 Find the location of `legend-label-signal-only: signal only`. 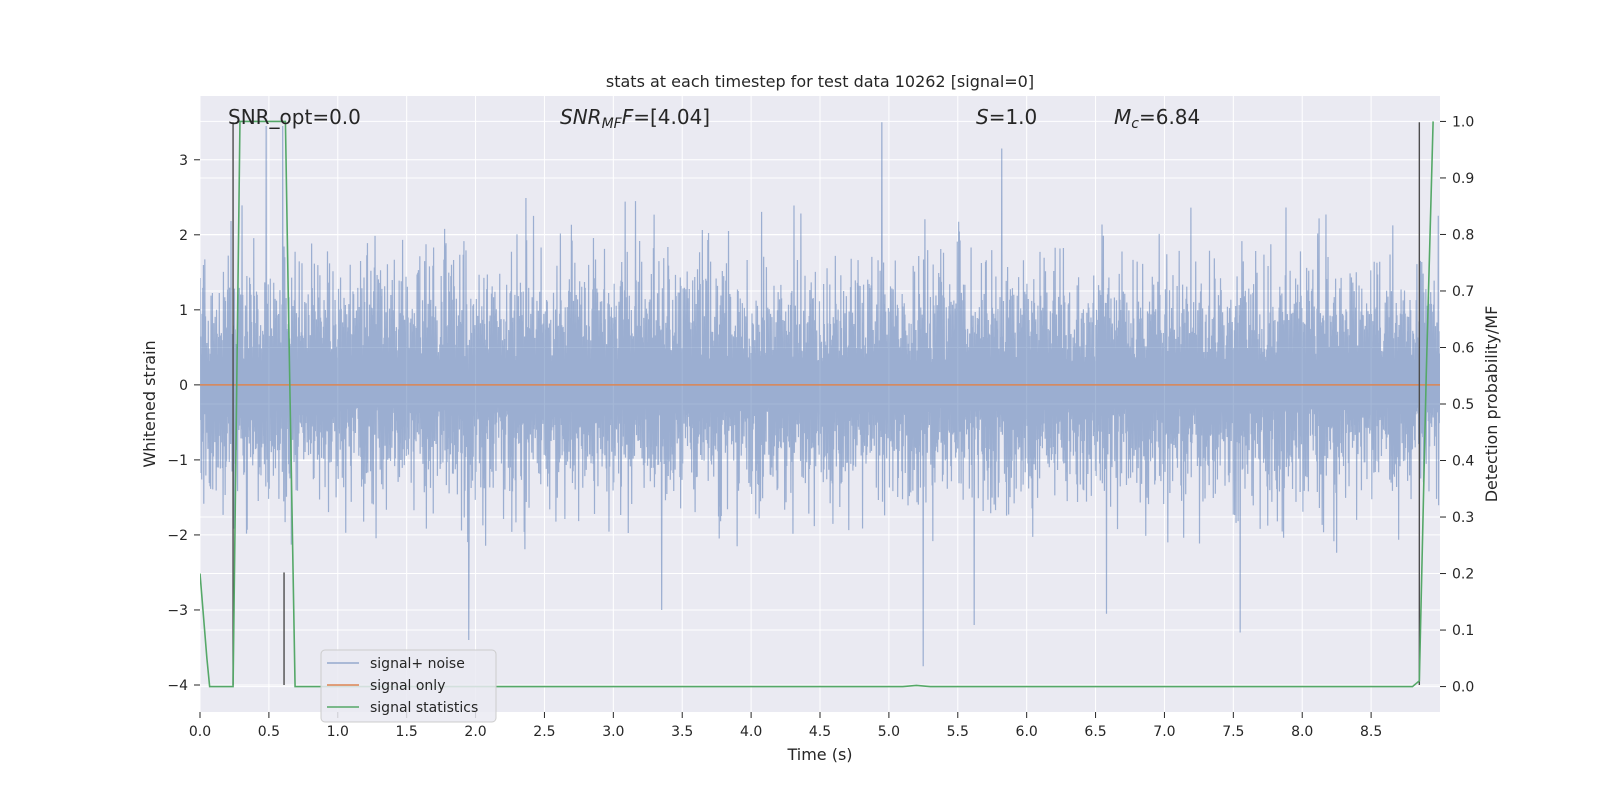

legend-label-signal-only: signal only is located at coordinates (407, 686).